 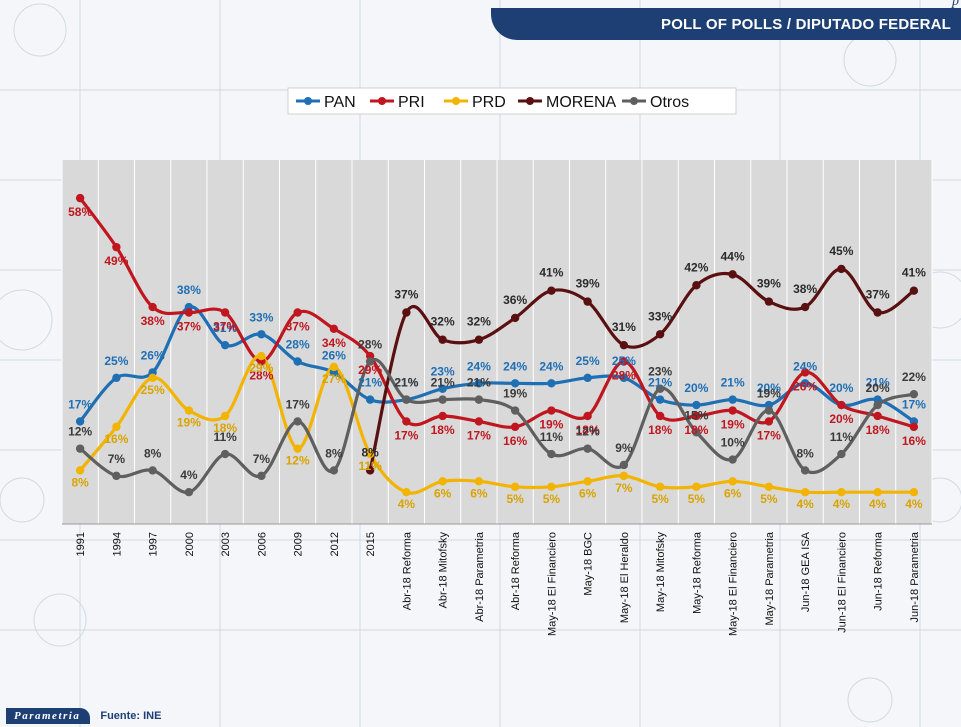 What do you see at coordinates (697, 572) in the screenshot?
I see `x-tick-label: May-18 Reforma` at bounding box center [697, 572].